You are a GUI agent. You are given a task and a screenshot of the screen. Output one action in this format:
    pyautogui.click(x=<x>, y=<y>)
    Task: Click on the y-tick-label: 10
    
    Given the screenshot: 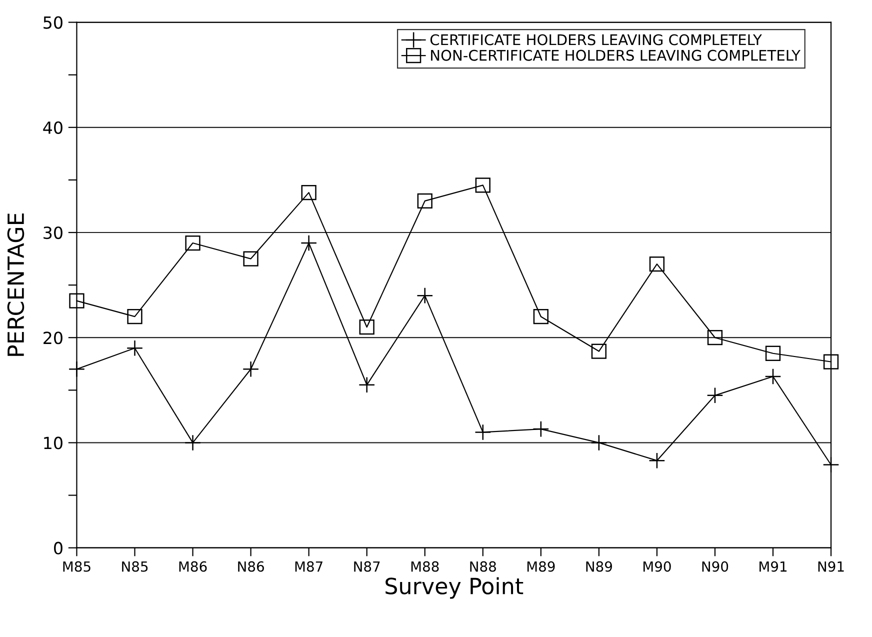 What is the action you would take?
    pyautogui.click(x=53, y=443)
    